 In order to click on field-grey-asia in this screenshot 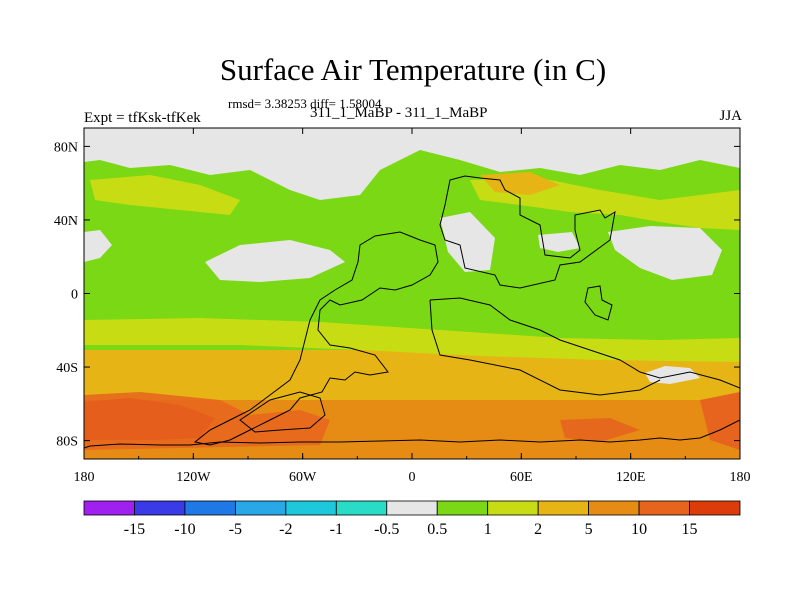, I will do `click(665, 253)`.